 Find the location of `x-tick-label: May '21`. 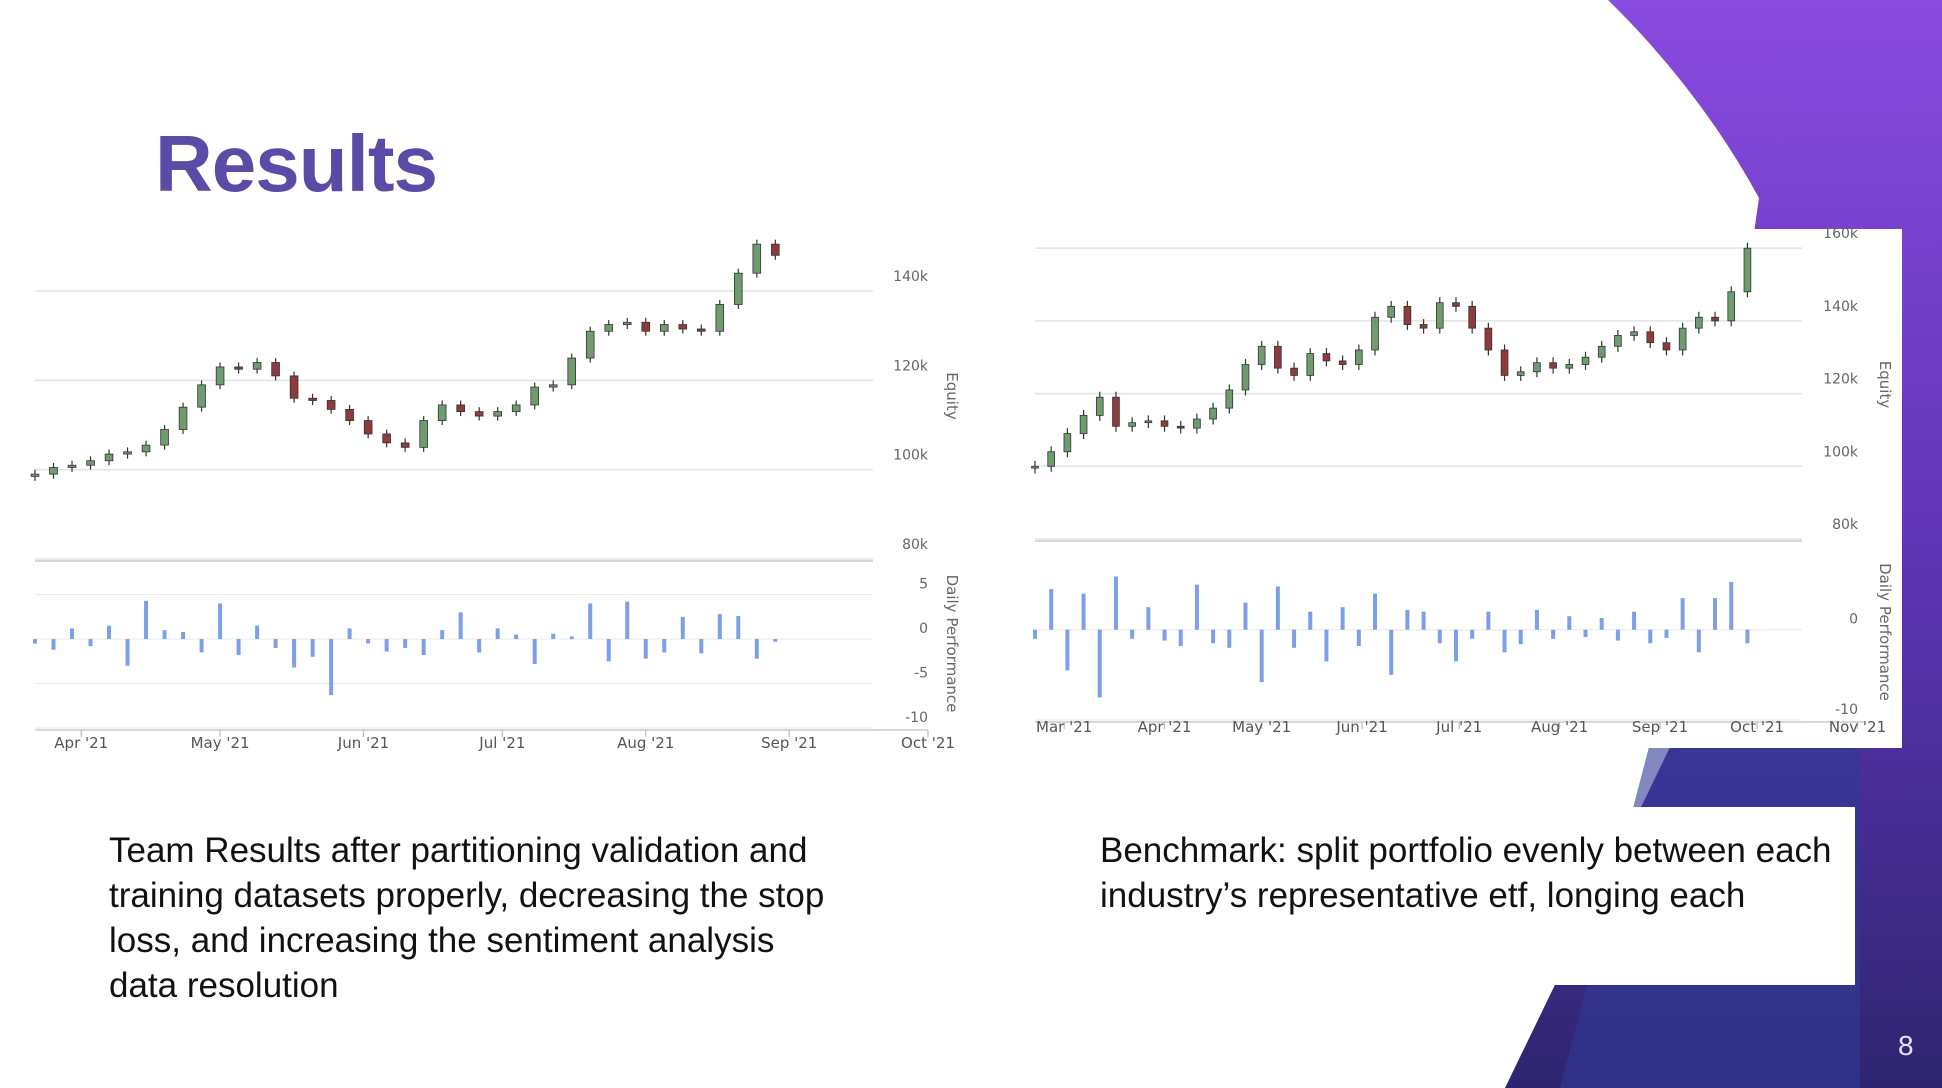

x-tick-label: May '21 is located at coordinates (1261, 727).